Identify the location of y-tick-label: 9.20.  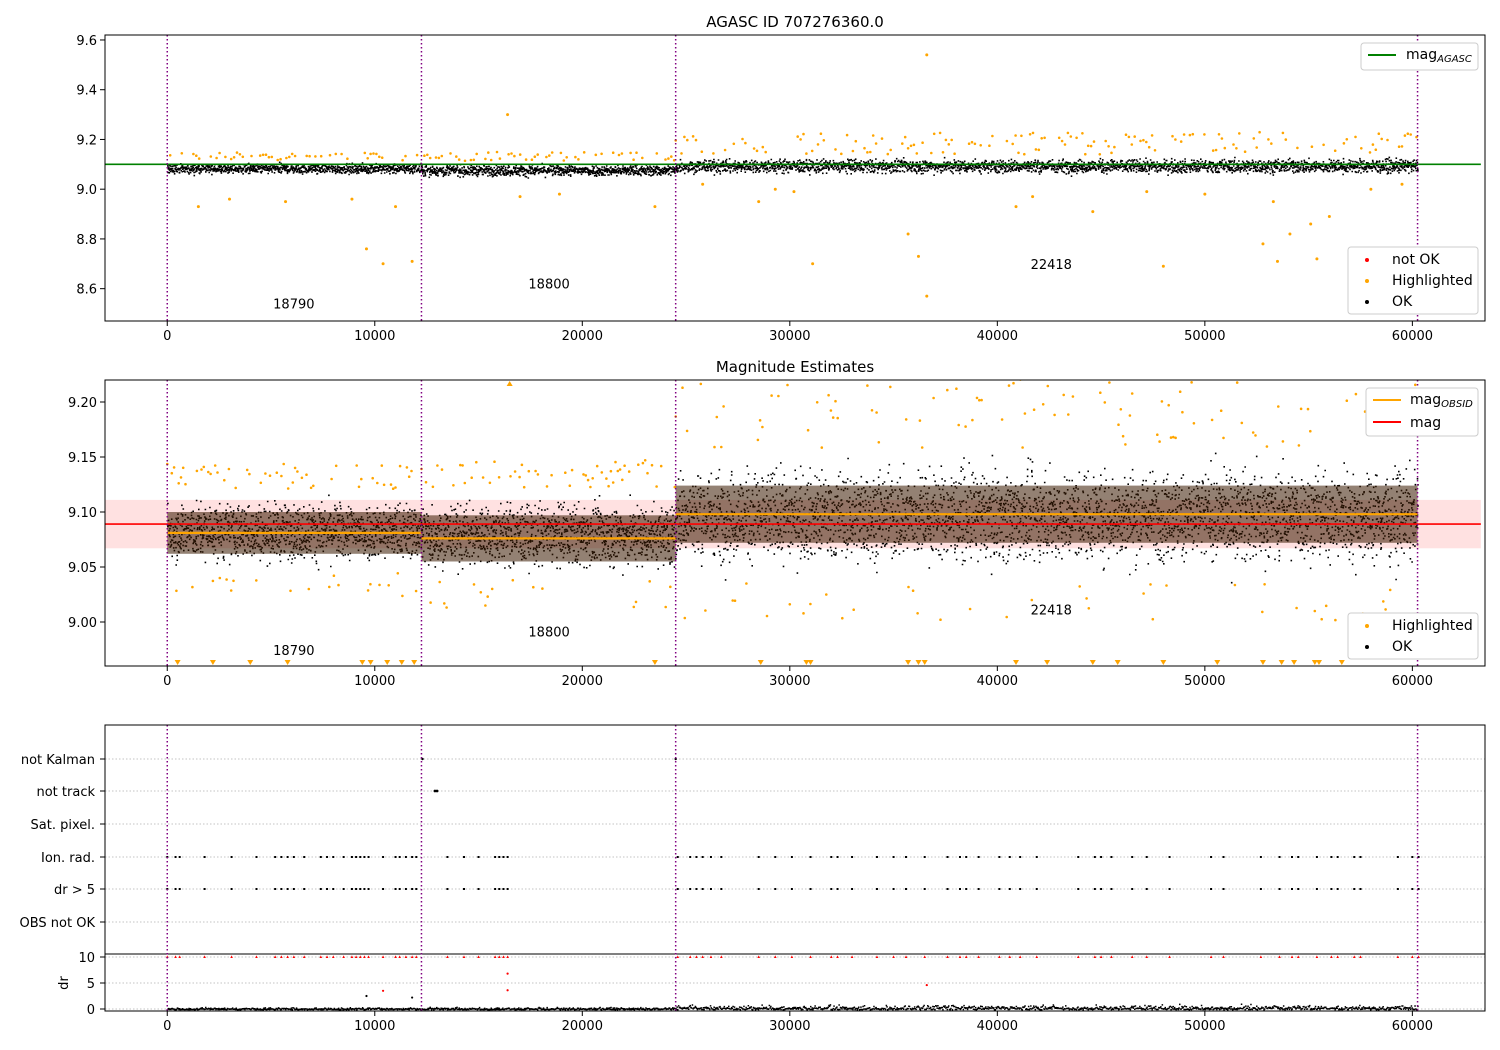
(82, 403).